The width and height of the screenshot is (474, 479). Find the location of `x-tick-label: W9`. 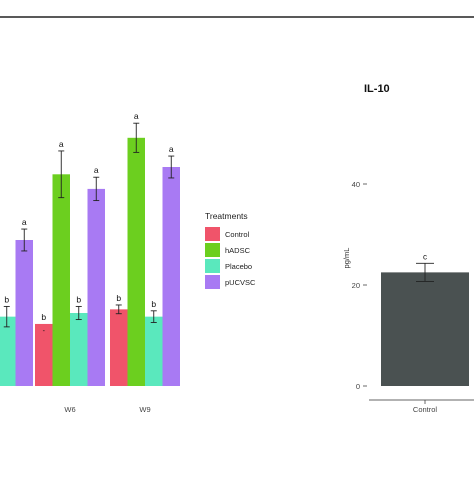

x-tick-label: W9 is located at coordinates (144, 409).